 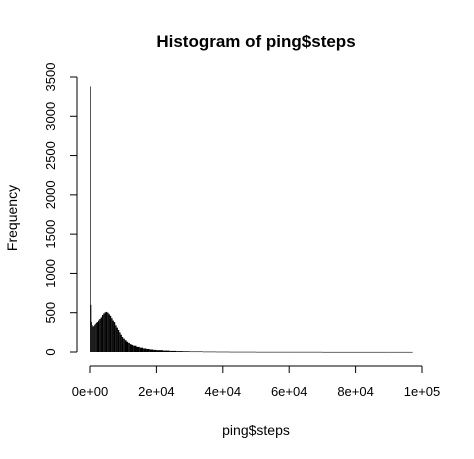 I want to click on y-tick-label: 0, so click(x=50, y=351).